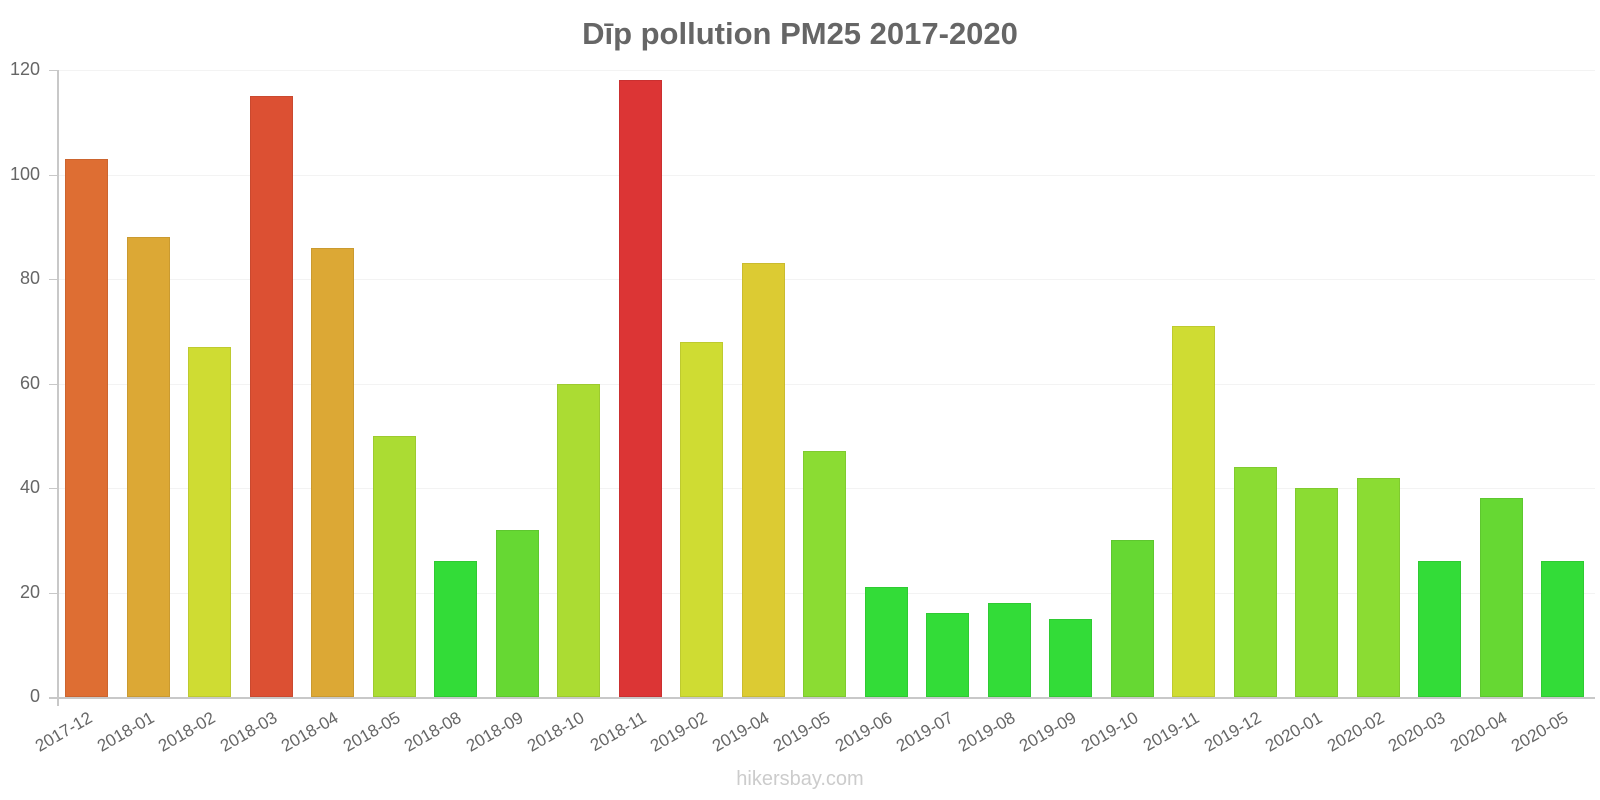 This screenshot has height=800, width=1600. What do you see at coordinates (822, 698) in the screenshot?
I see `x-axis-line` at bounding box center [822, 698].